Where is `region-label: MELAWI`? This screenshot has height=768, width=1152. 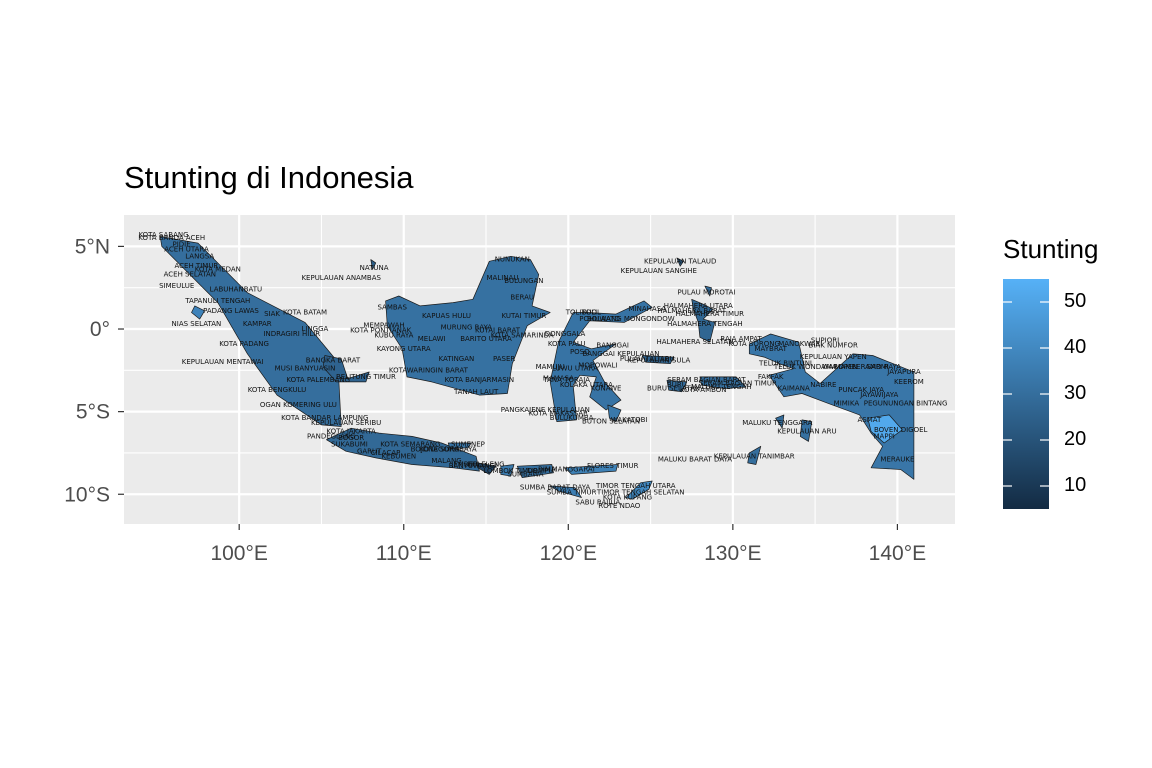 region-label: MELAWI is located at coordinates (432, 339).